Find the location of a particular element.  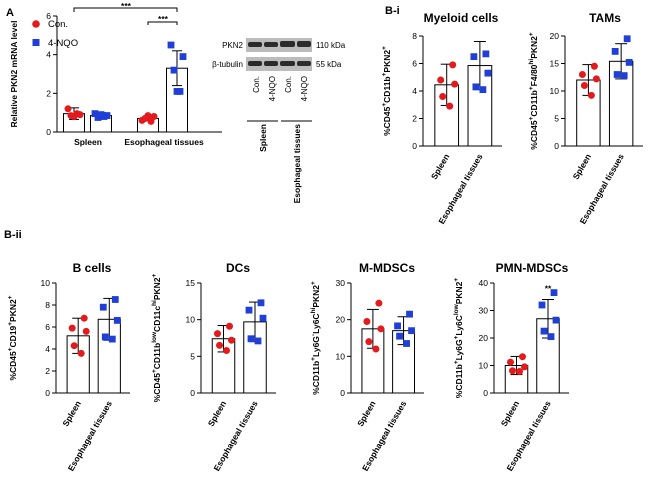

y-tick-label: 6 is located at coordinates (414, 64).